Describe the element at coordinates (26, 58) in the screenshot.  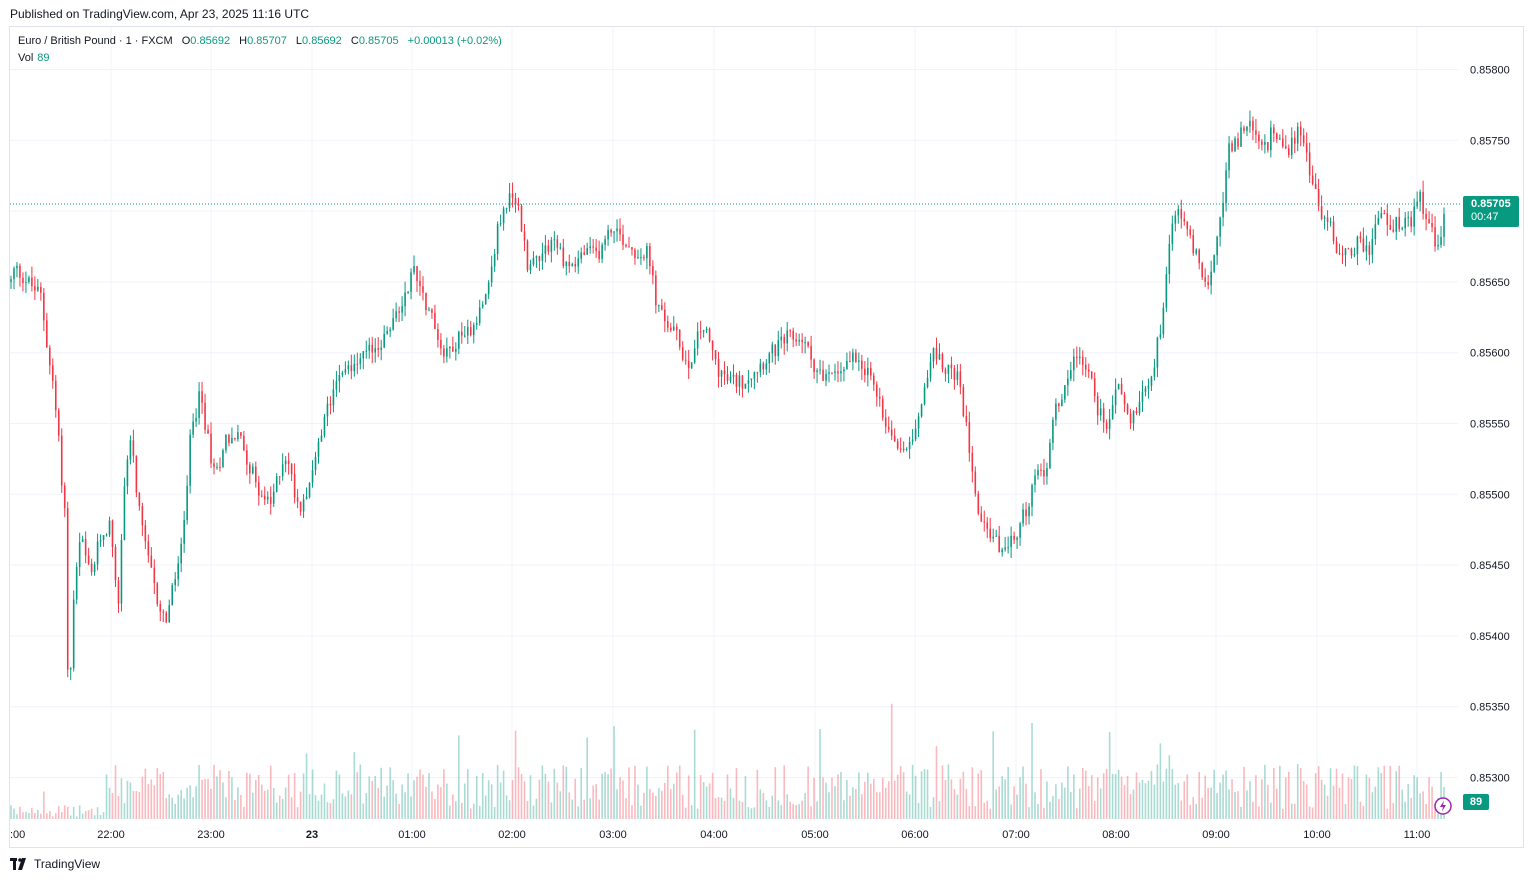
I see `volume-label: Vol` at that location.